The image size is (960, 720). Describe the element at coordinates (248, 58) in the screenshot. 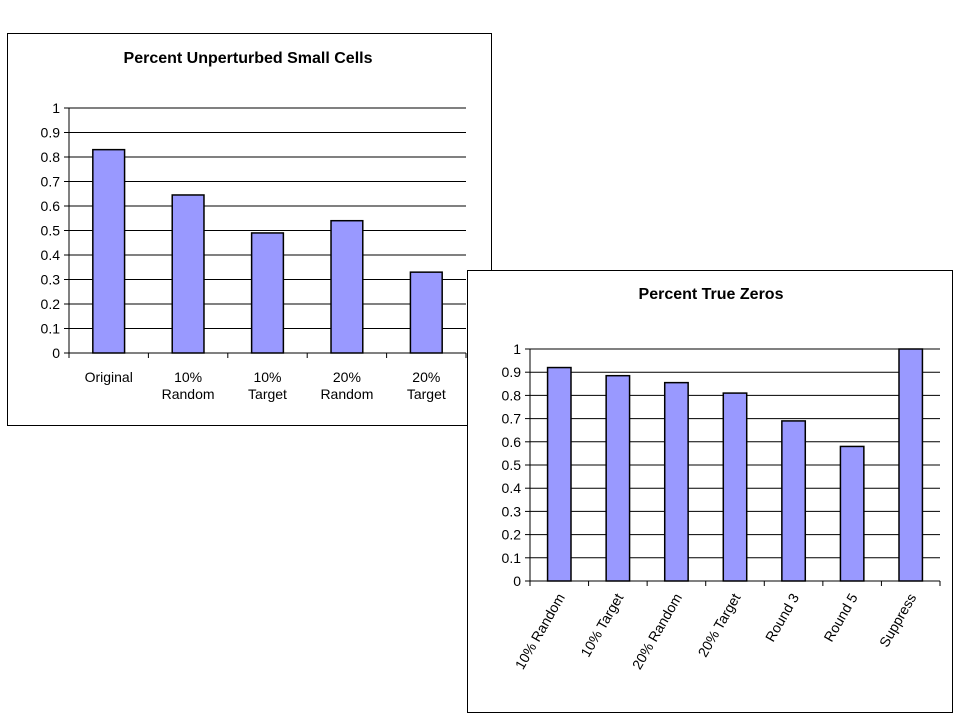

I see `chart-title: Percent Unperturbed Small Cells` at that location.